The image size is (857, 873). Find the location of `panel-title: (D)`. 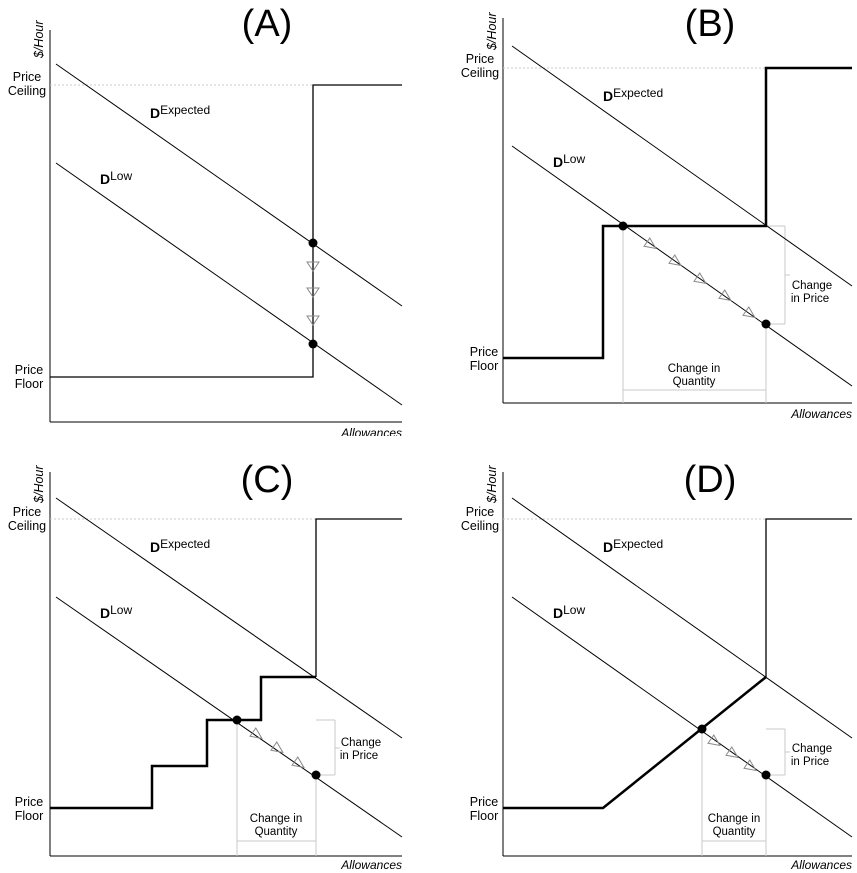

panel-title: (D) is located at coordinates (710, 480).